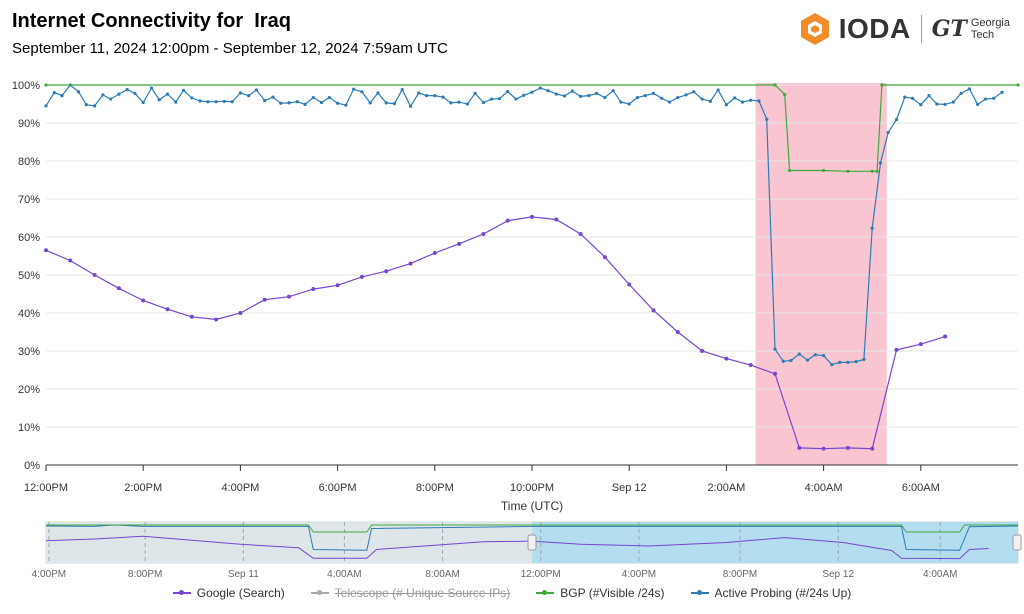 The image size is (1024, 614). What do you see at coordinates (338, 488) in the screenshot?
I see `x-tick-label: 6:00PM` at bounding box center [338, 488].